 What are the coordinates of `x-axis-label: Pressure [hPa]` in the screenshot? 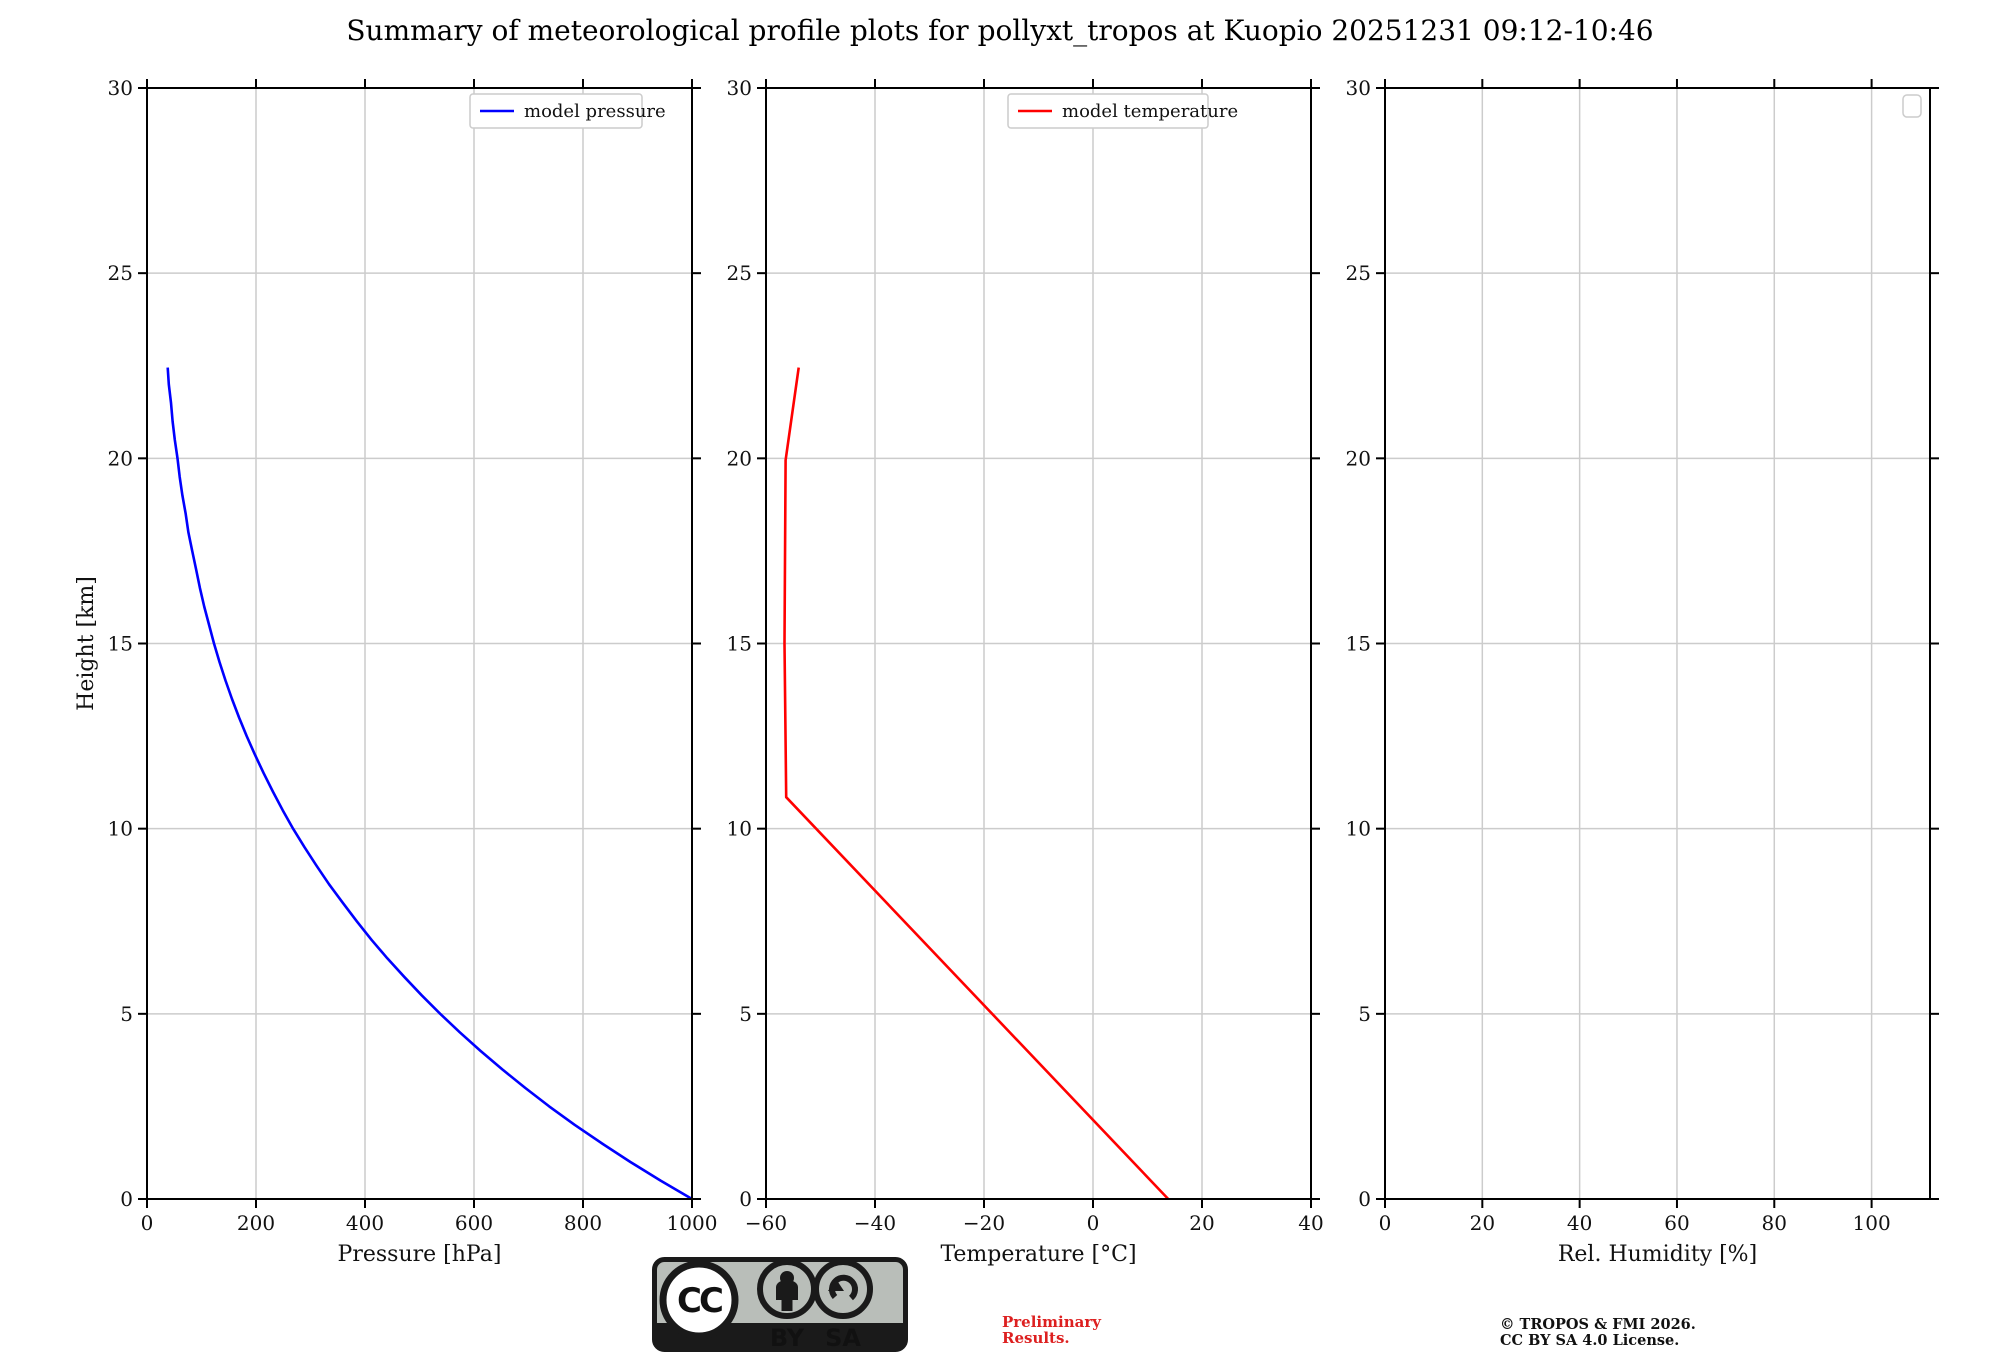 It's located at (420, 1254).